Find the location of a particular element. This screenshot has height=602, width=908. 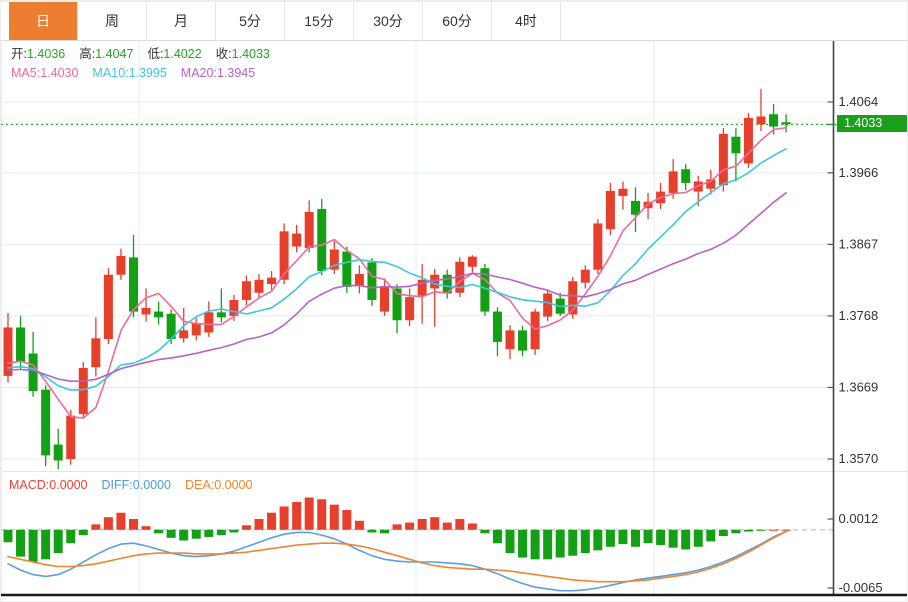

axis-tick-label: 1.3669 is located at coordinates (859, 386).